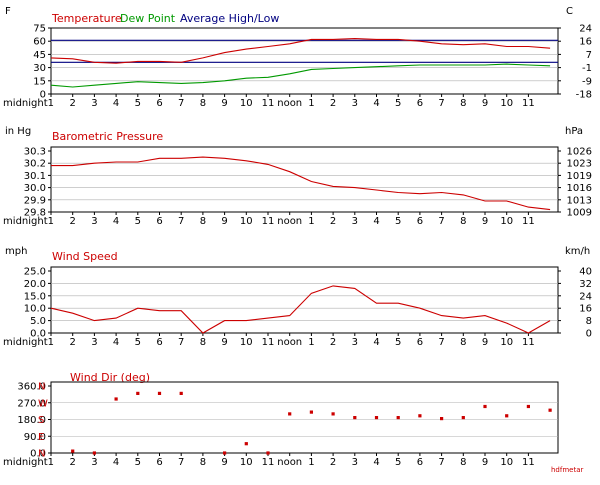  Describe the element at coordinates (116, 462) in the screenshot. I see `x-tick-label-wind-dir: 4` at that location.